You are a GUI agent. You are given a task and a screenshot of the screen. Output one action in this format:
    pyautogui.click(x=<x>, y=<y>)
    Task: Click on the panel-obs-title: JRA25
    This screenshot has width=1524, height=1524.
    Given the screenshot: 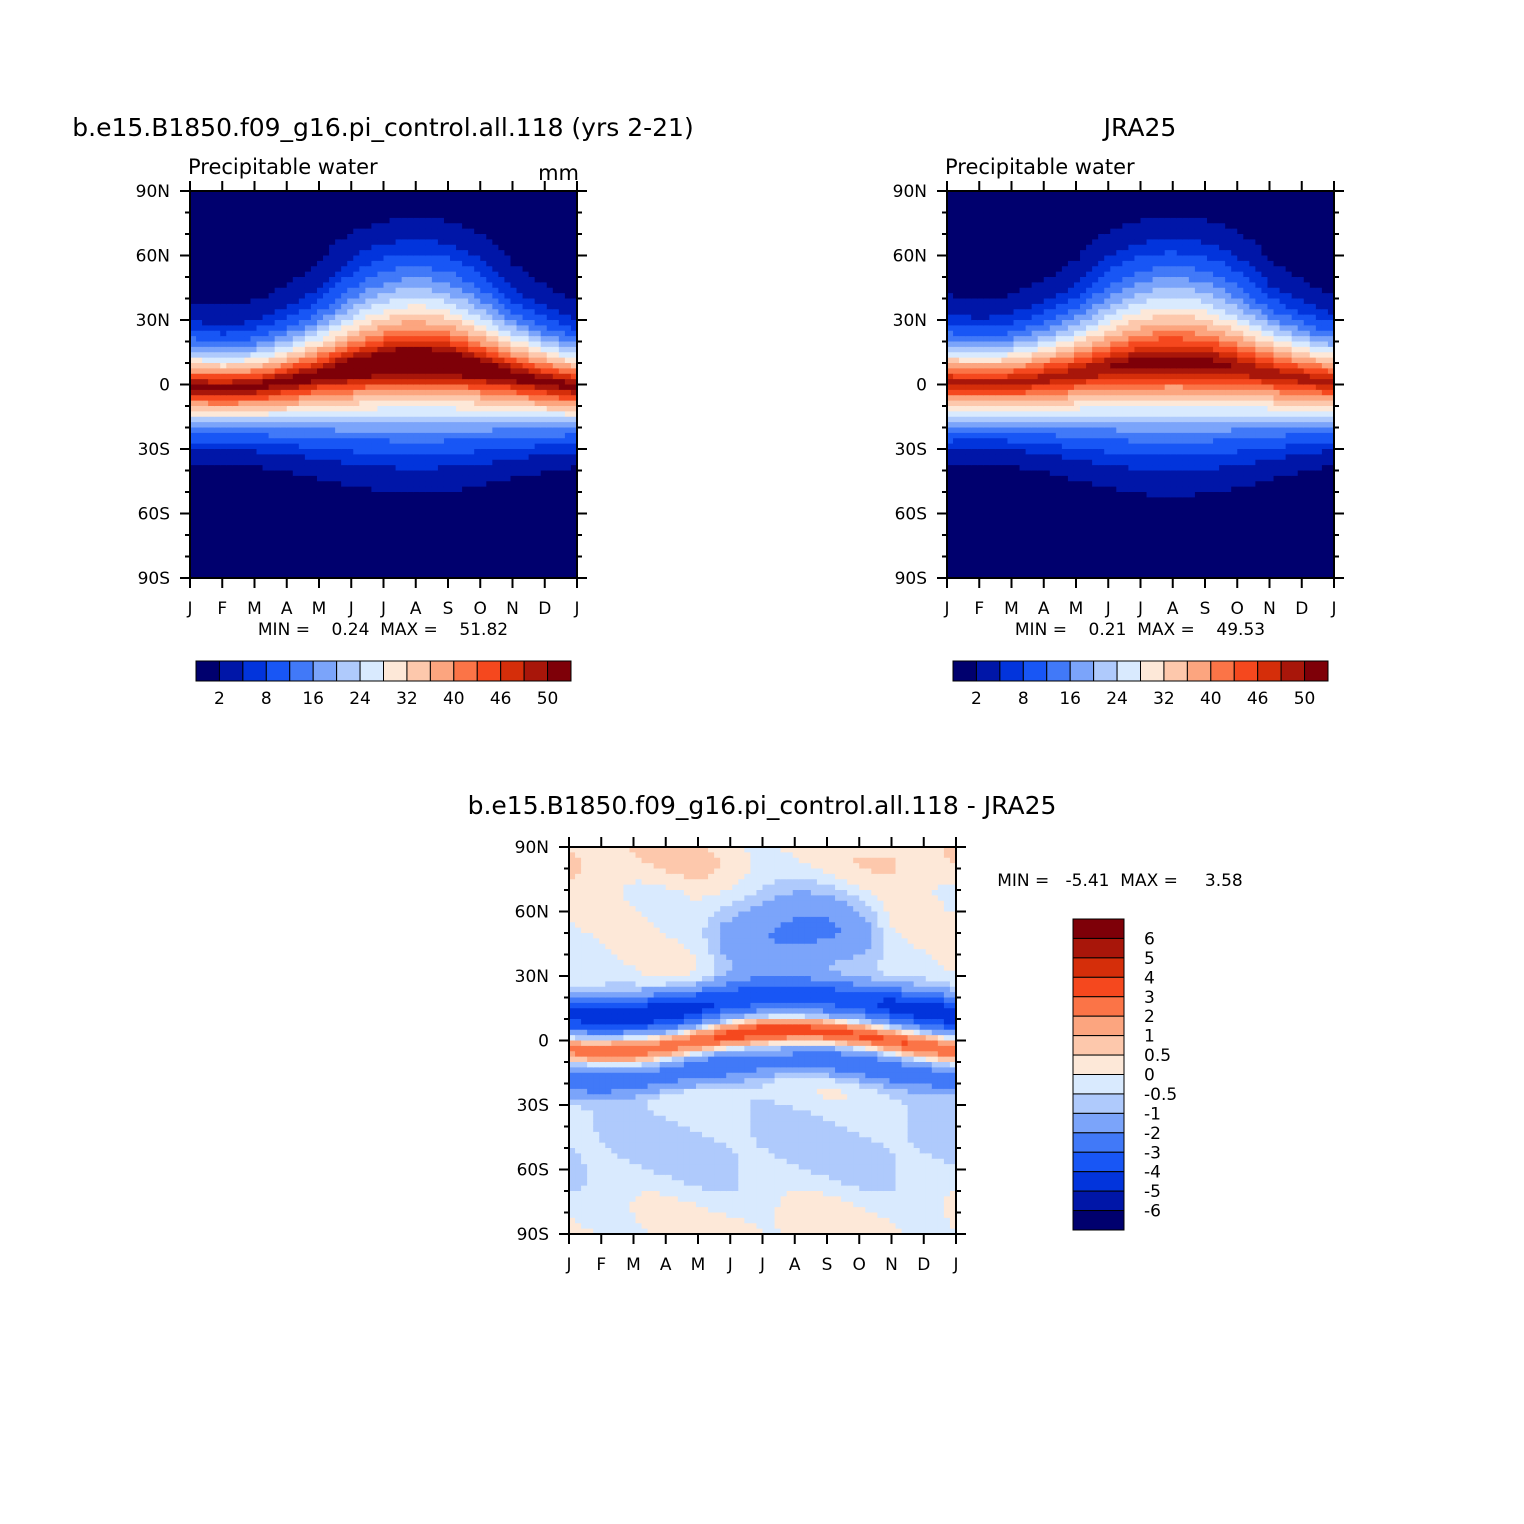 What is the action you would take?
    pyautogui.click(x=1139, y=127)
    